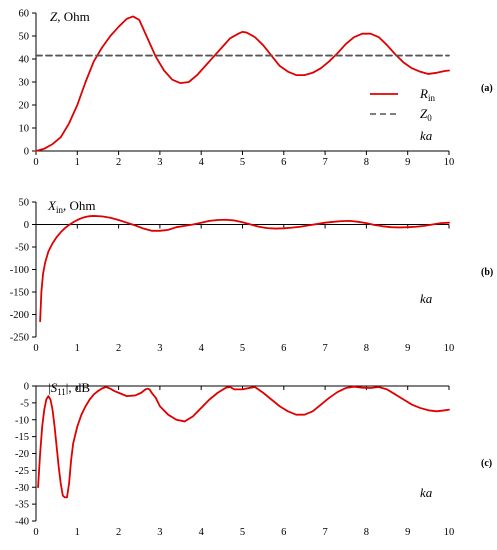 Image resolution: width=497 pixels, height=550 pixels. I want to click on panel-c-ylabel-unit: |, dB, so click(78, 387).